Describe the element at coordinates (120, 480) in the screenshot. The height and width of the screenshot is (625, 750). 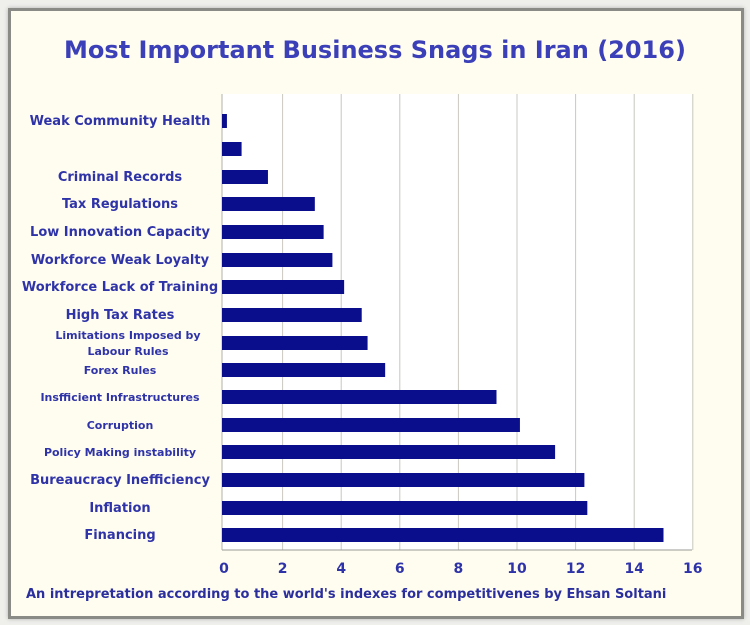
I see `category-label: Bureaucracy Inefficiency` at that location.